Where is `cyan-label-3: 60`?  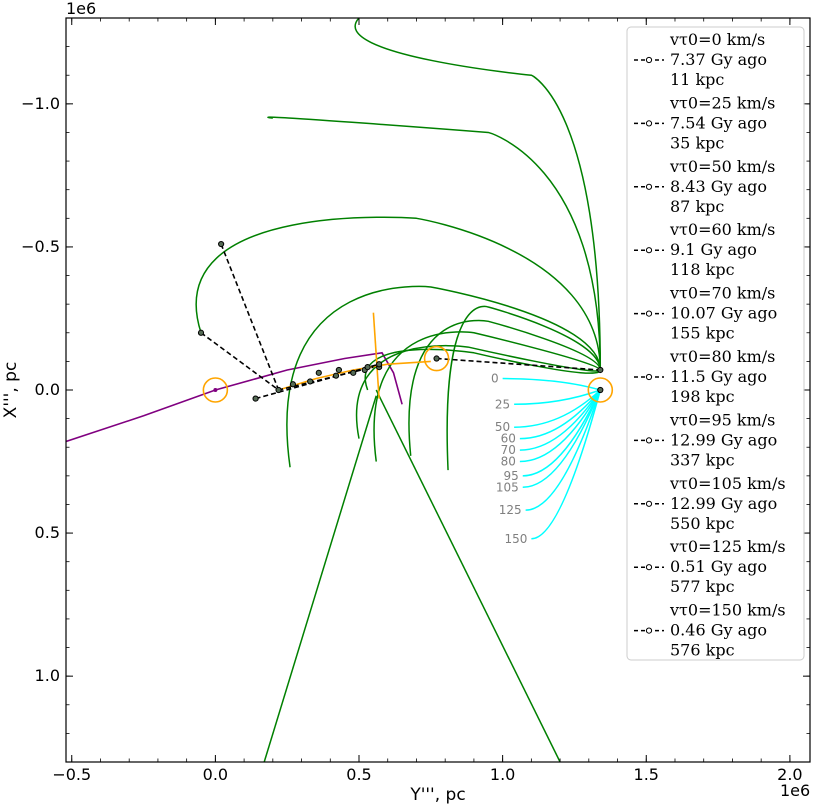 cyan-label-3: 60 is located at coordinates (508, 439).